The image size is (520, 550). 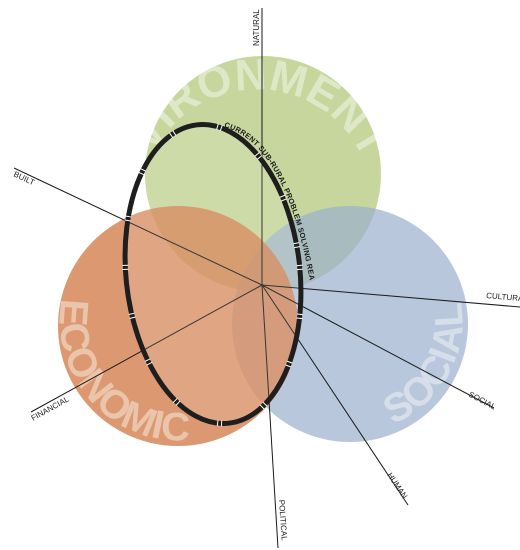 I want to click on axis-cultural-label: CULTURAL, so click(x=503, y=297).